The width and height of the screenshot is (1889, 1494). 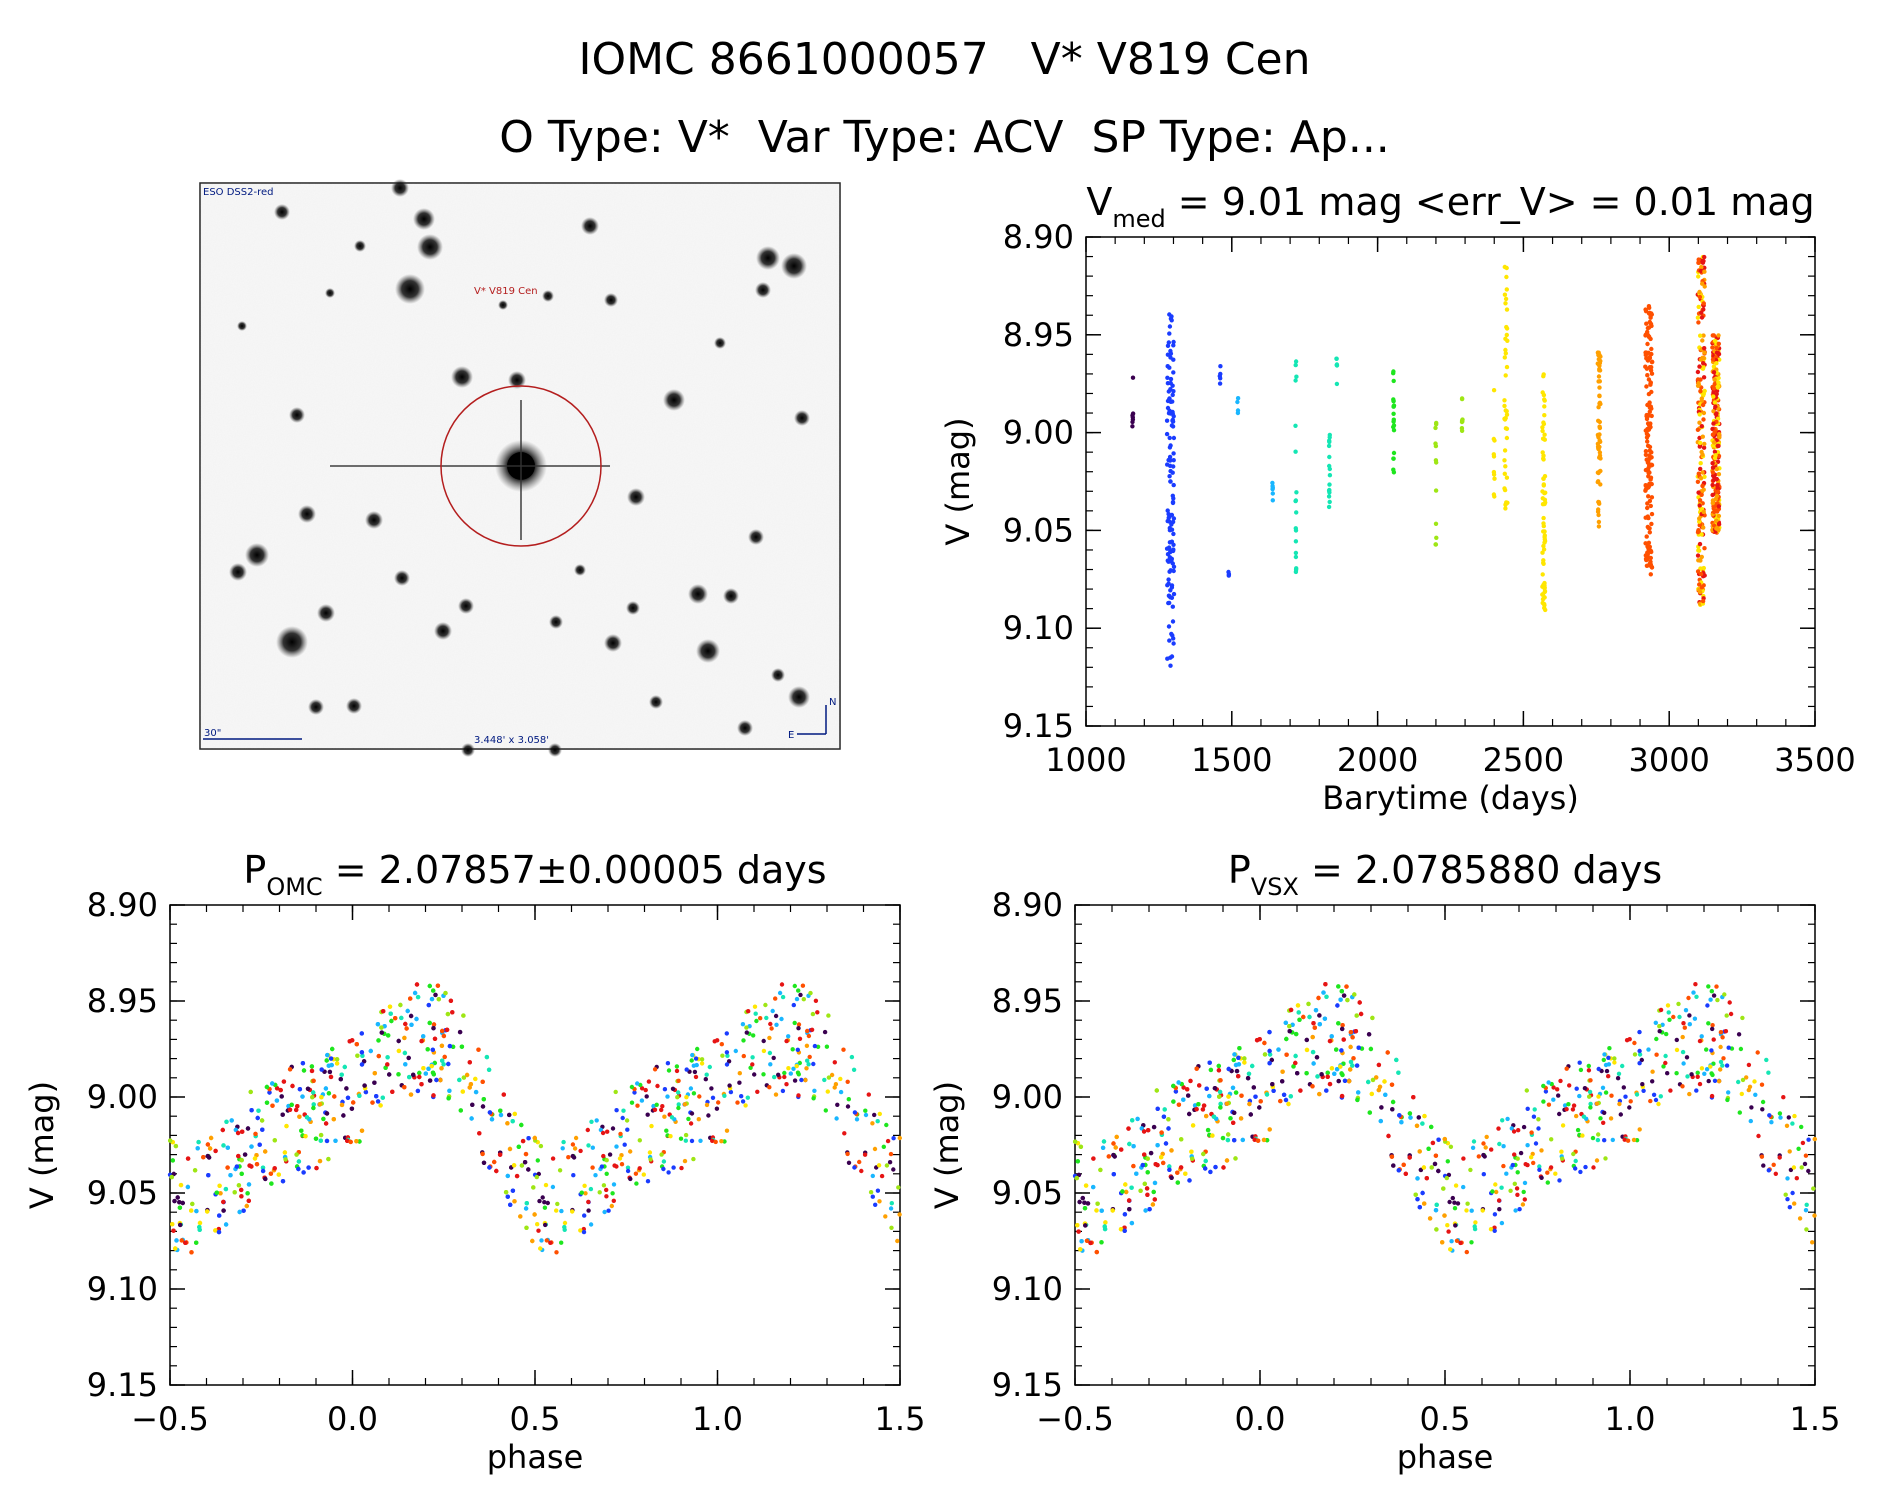 What do you see at coordinates (1814, 760) in the screenshot?
I see `x-tick-label: 3500` at bounding box center [1814, 760].